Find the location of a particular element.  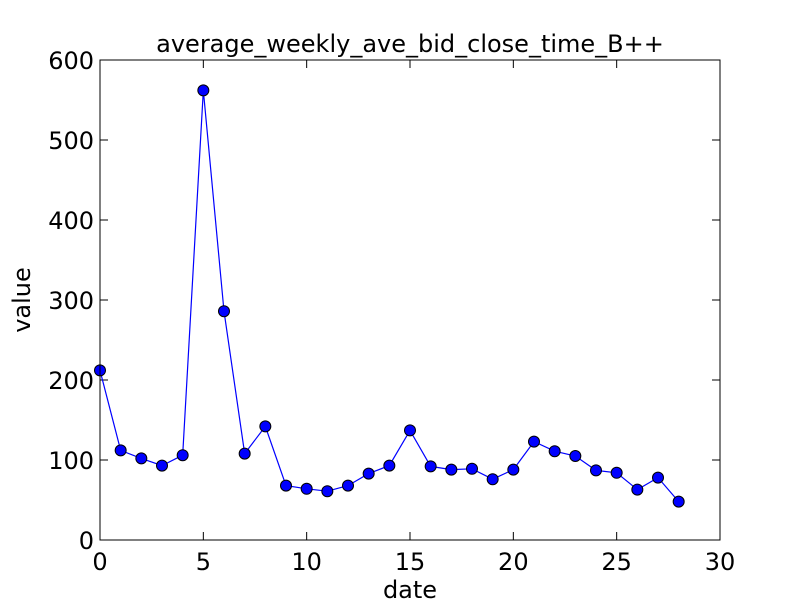

chart-title: average_weekly_ave_bid_close_time_B++ is located at coordinates (410, 44).